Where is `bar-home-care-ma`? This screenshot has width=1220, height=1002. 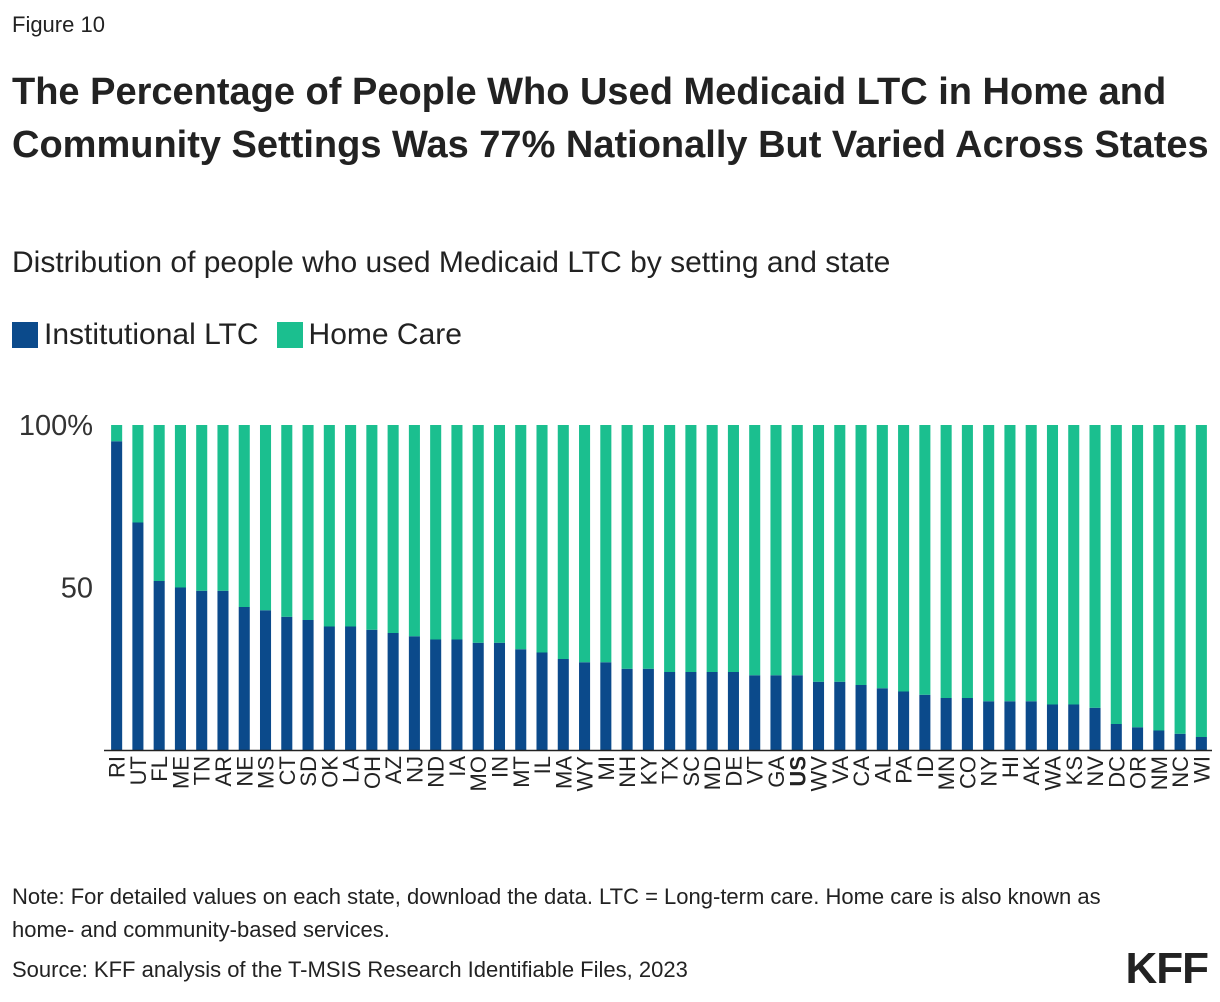
bar-home-care-ma is located at coordinates (563, 542).